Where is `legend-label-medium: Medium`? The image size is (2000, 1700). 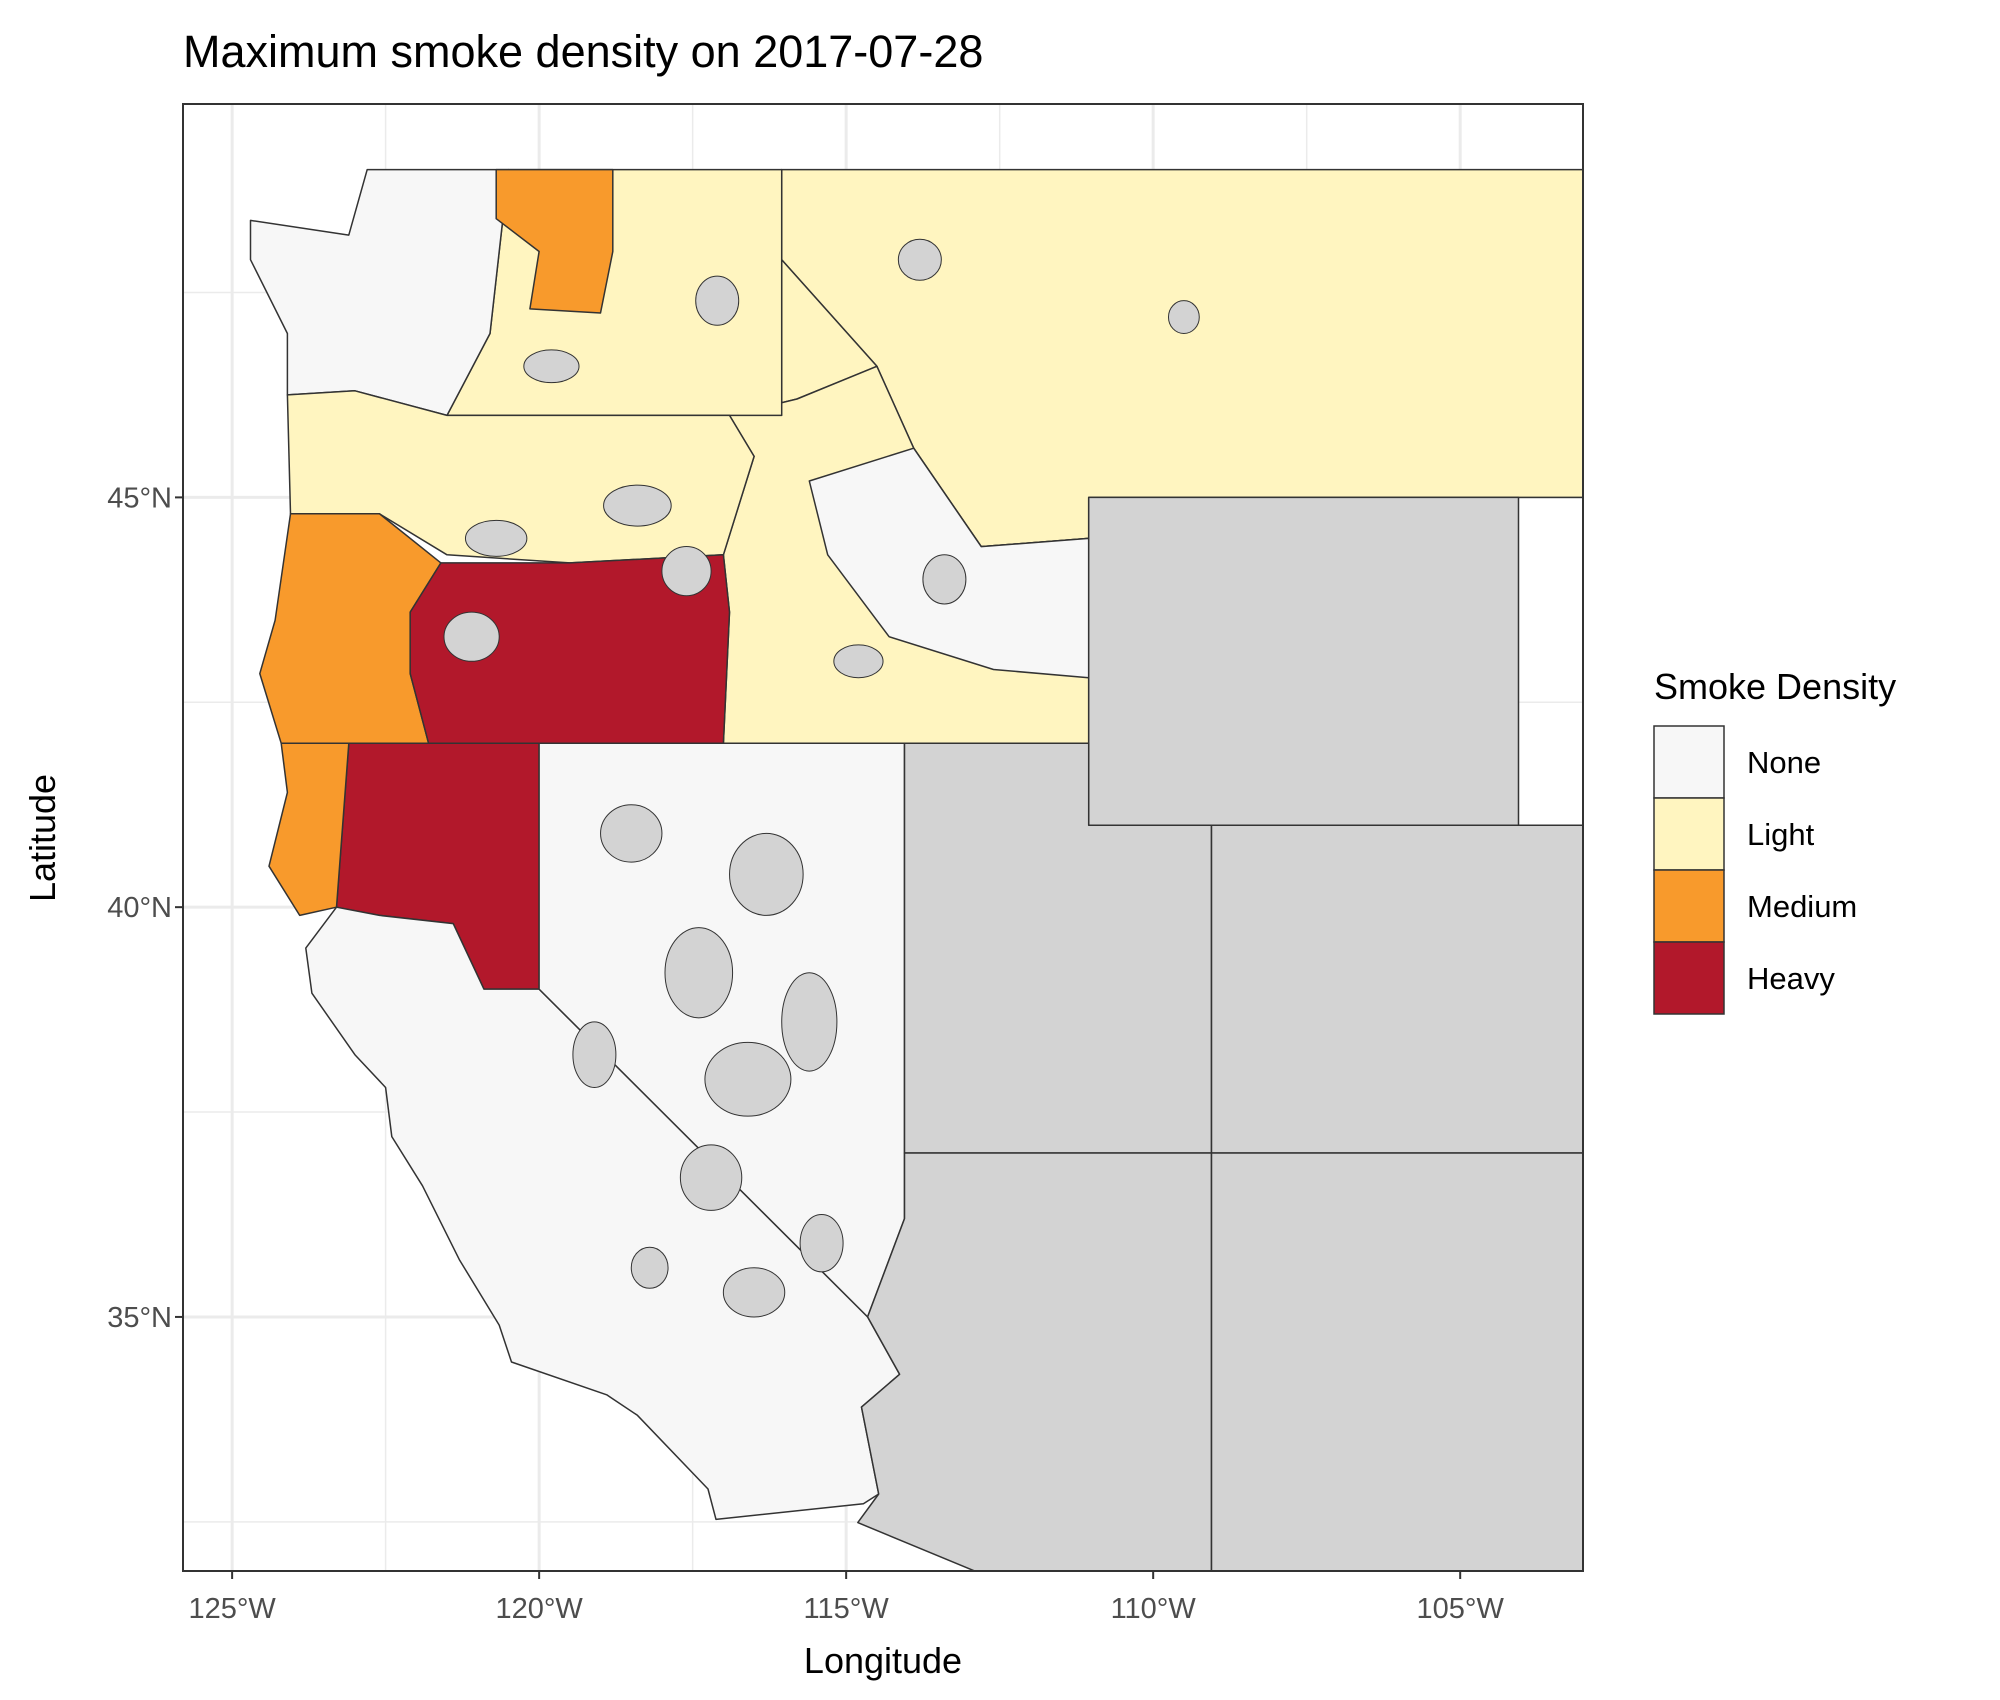 legend-label-medium: Medium is located at coordinates (1802, 906).